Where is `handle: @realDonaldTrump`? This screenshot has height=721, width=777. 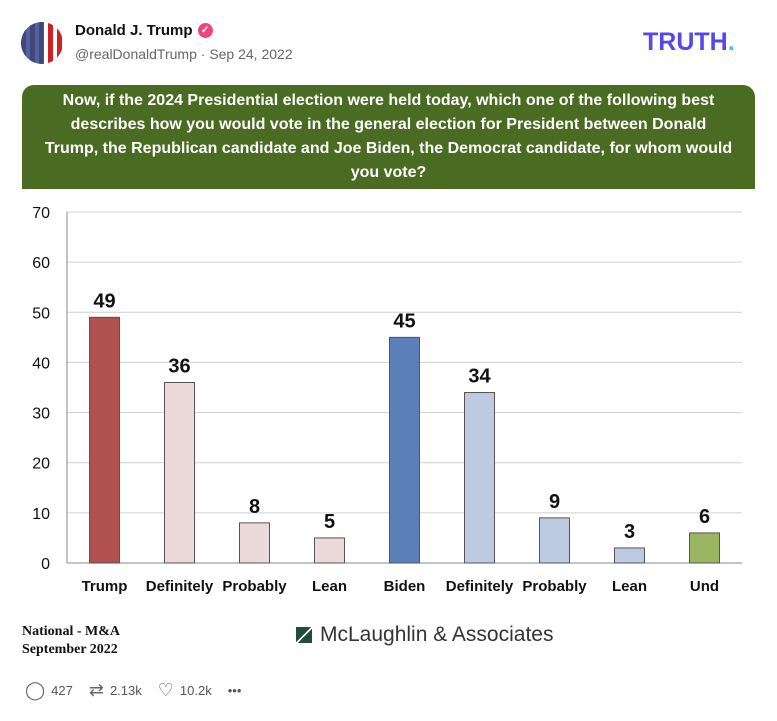
handle: @realDonaldTrump is located at coordinates (136, 54).